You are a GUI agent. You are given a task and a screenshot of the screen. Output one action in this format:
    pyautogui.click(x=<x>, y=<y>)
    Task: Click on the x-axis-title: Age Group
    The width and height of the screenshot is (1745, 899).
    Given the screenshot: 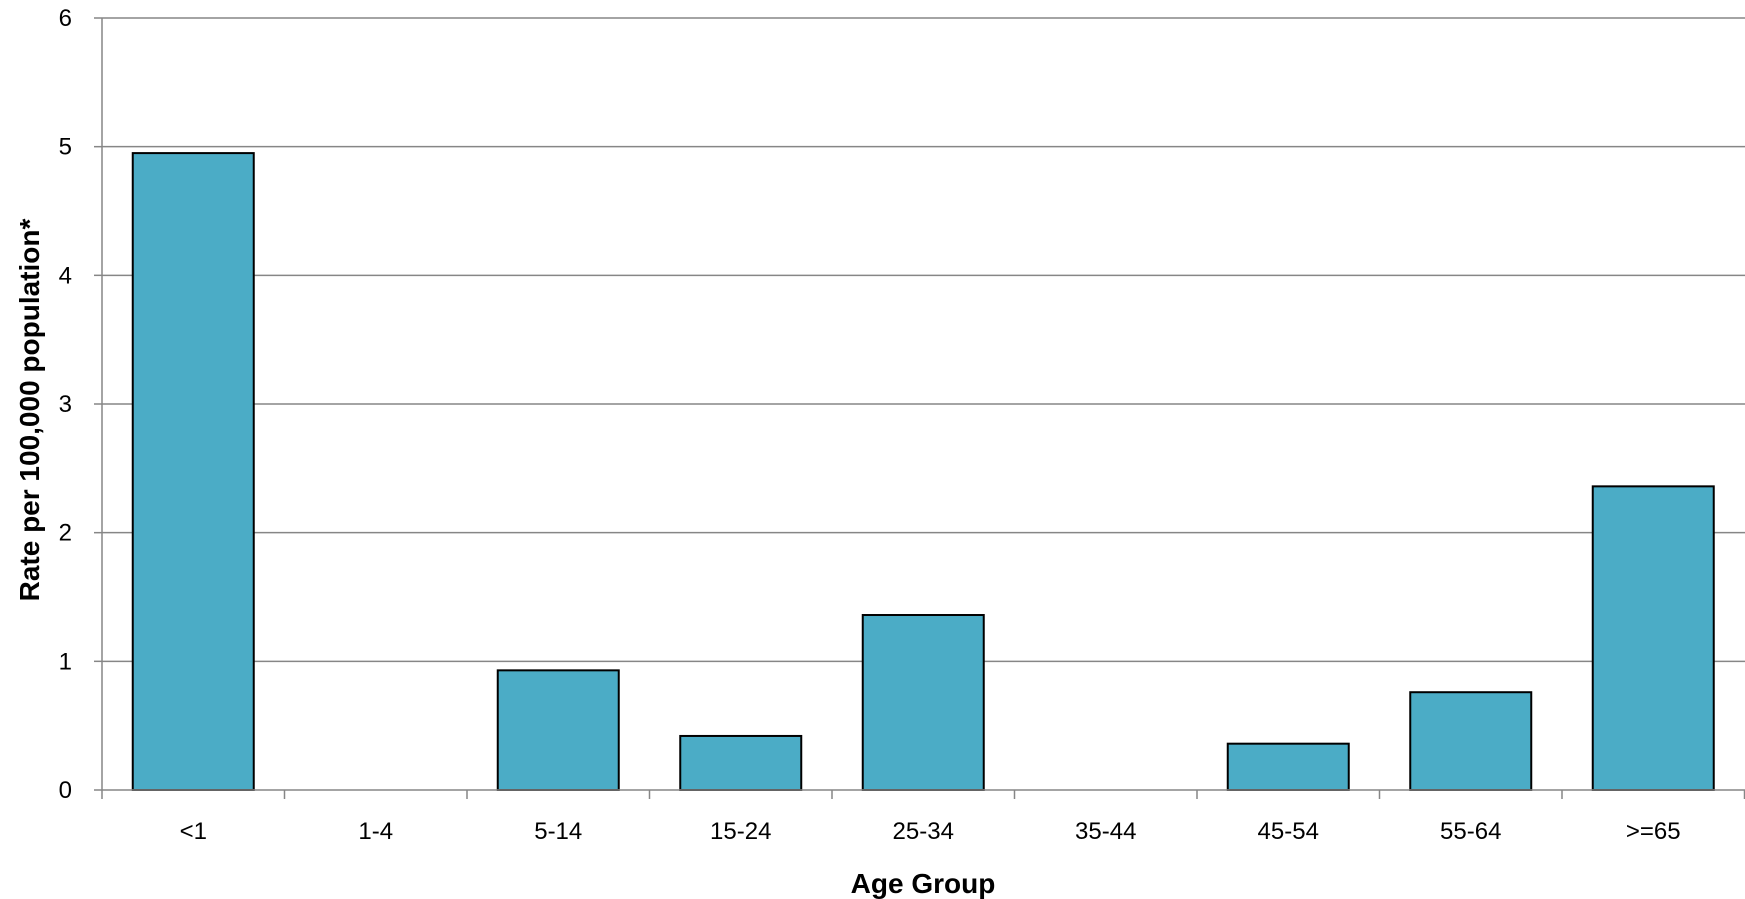 What is the action you would take?
    pyautogui.click(x=923, y=883)
    